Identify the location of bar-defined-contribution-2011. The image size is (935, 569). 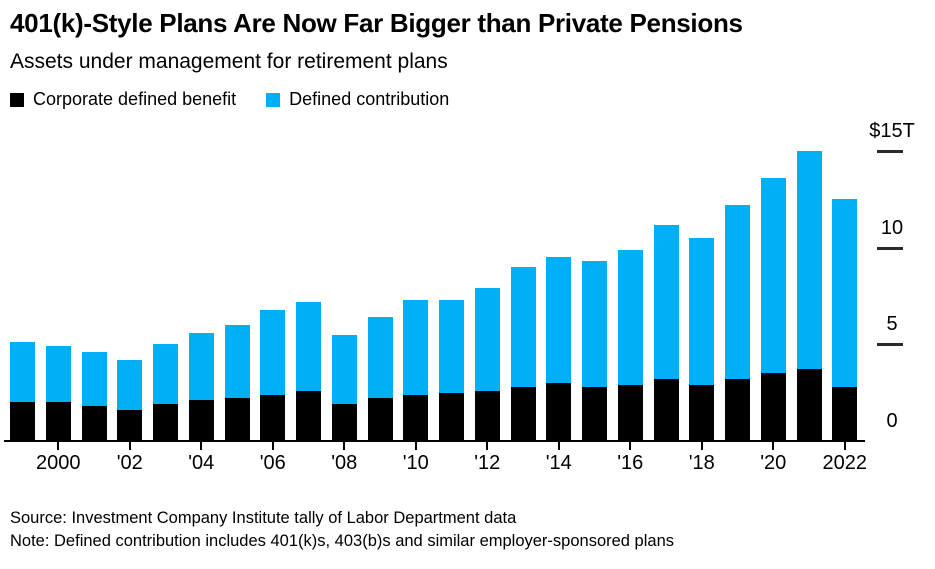
(451, 346).